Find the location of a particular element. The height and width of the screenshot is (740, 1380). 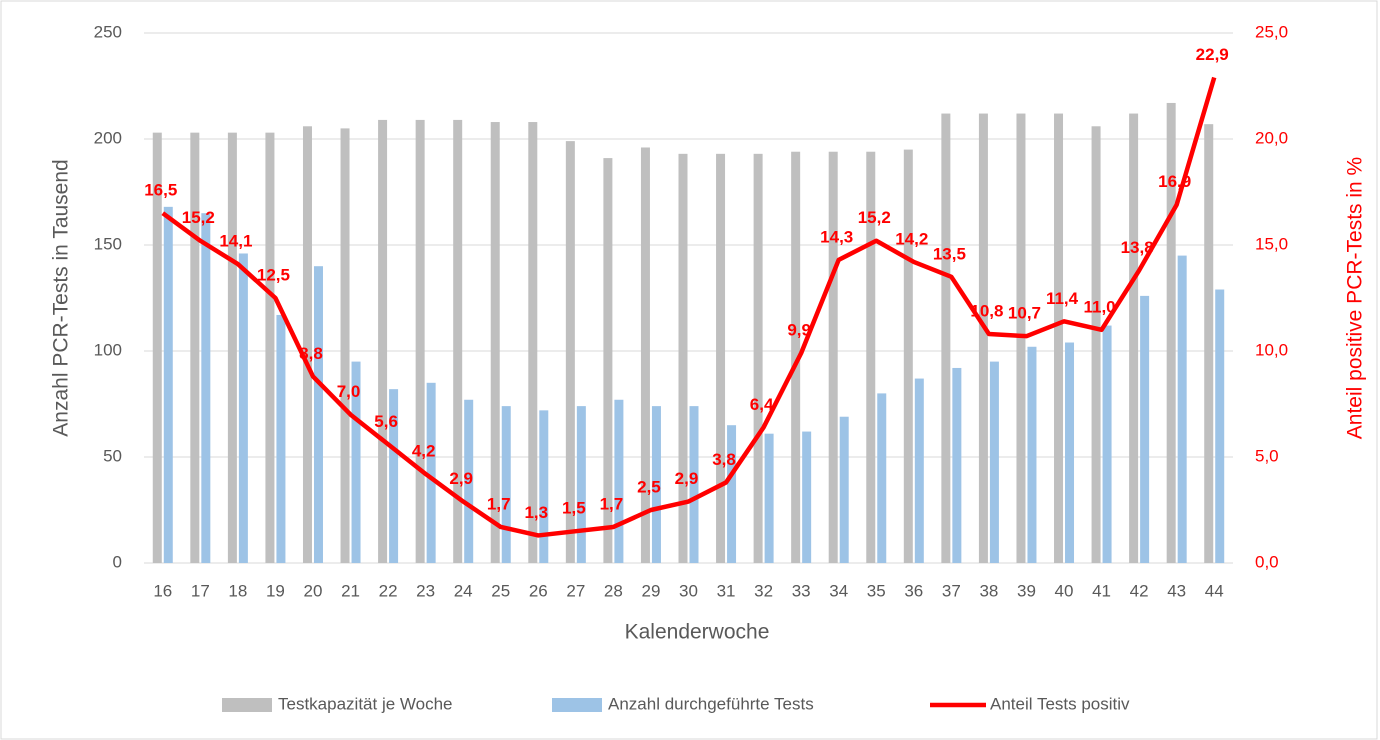

x-tick-label: 19 is located at coordinates (275, 590).